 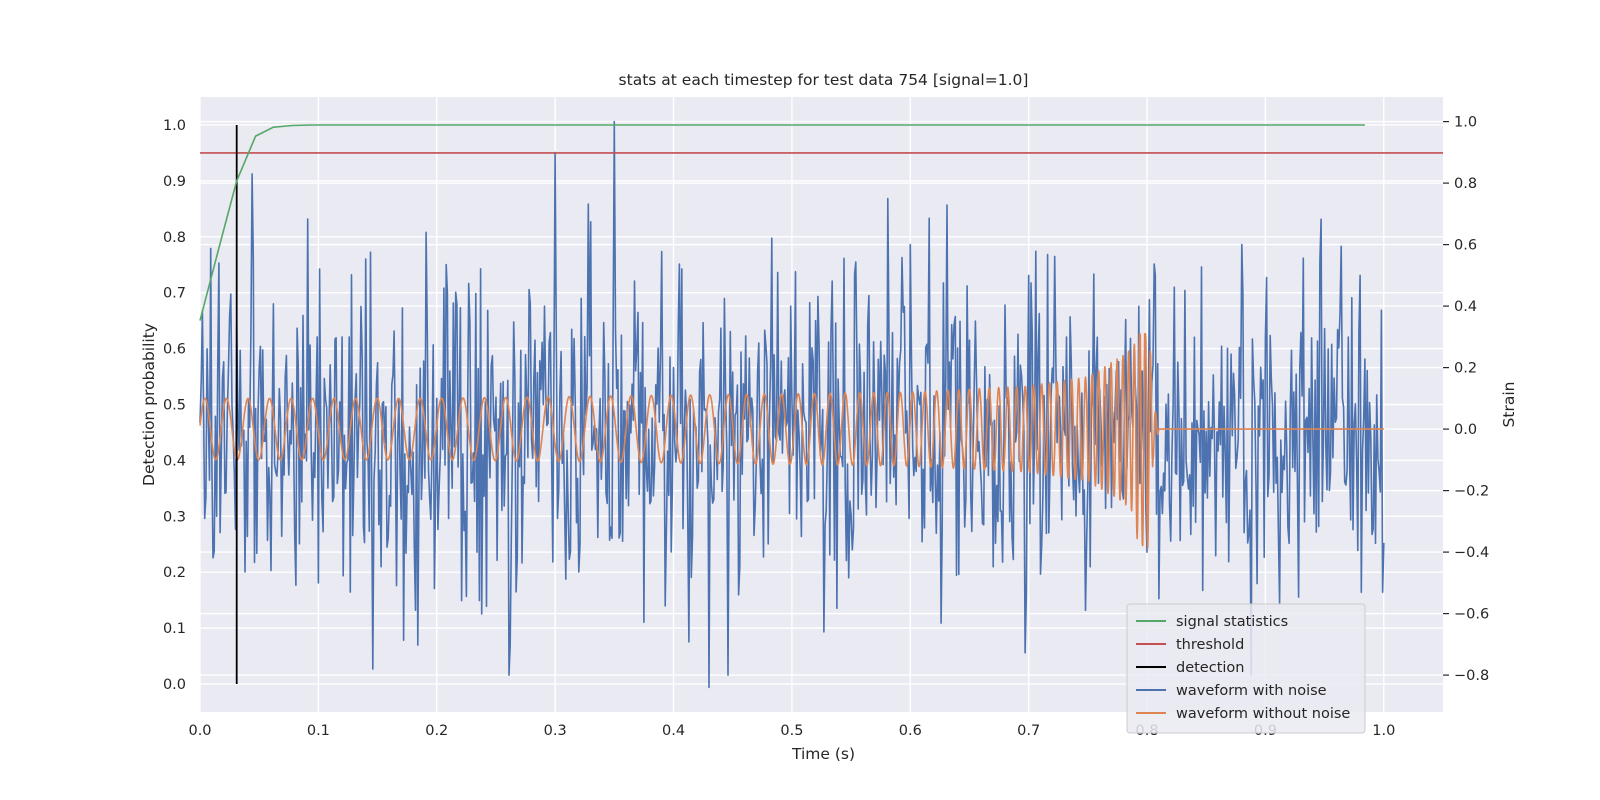 I want to click on y-left-tick-label: 1.0, so click(x=174, y=126).